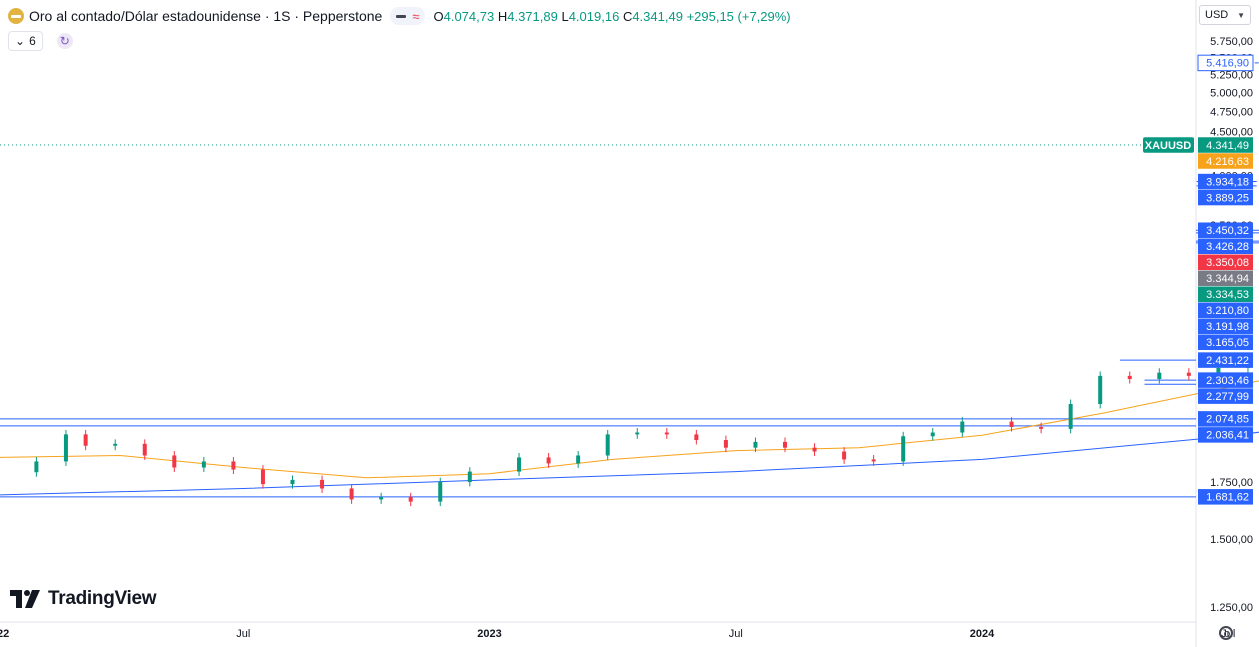 This screenshot has height=647, width=1259. What do you see at coordinates (738, 16) in the screenshot?
I see `change-value: +295,15 (+7,29%)` at bounding box center [738, 16].